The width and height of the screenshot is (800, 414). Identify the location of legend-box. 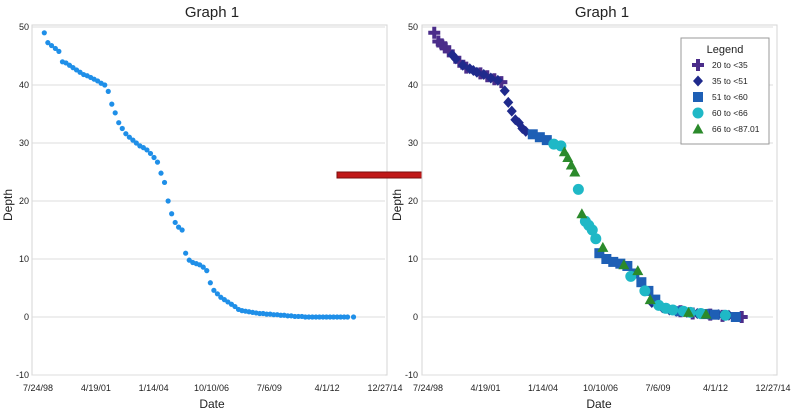
(725, 91).